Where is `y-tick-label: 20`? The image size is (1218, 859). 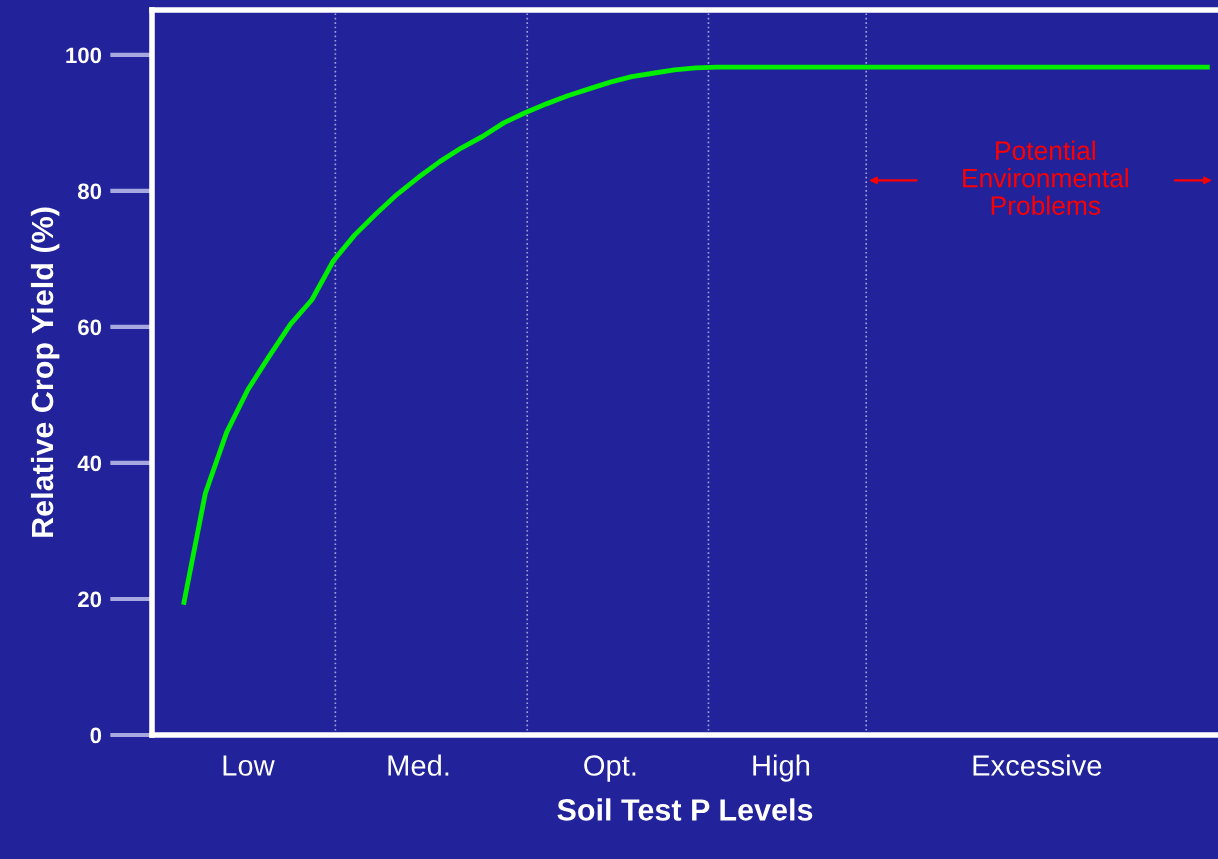 y-tick-label: 20 is located at coordinates (90, 599).